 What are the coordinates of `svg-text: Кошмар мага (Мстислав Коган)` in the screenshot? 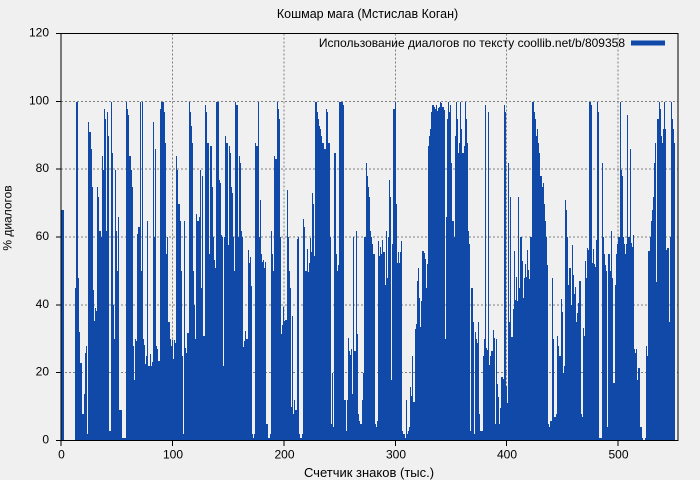 It's located at (367, 14).